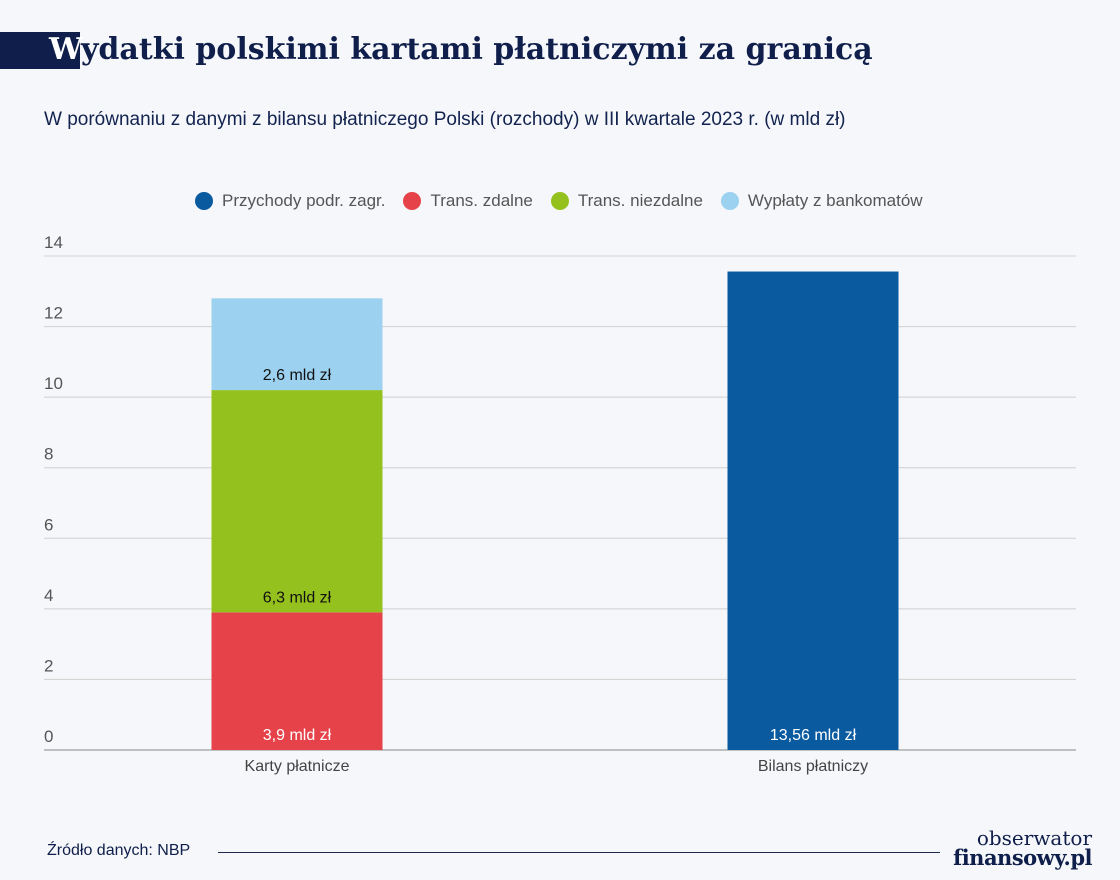 The height and width of the screenshot is (880, 1120). I want to click on legend-item: Trans. niezdalne, so click(626, 201).